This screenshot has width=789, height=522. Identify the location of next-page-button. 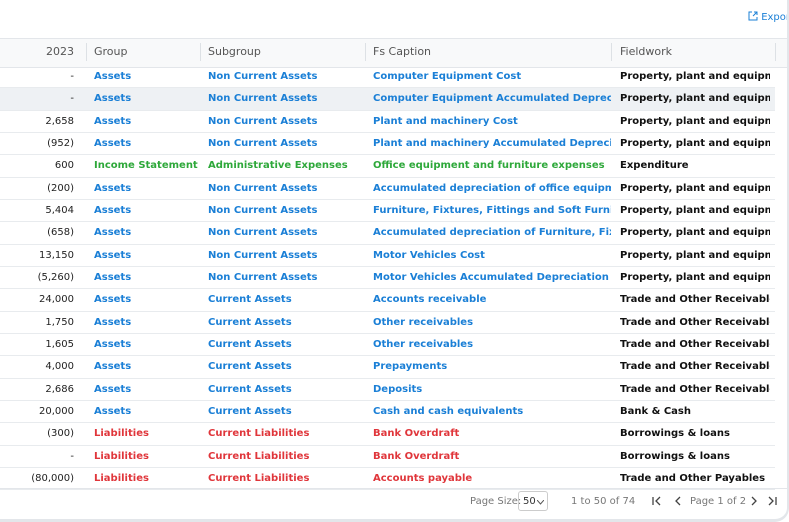
(754, 501).